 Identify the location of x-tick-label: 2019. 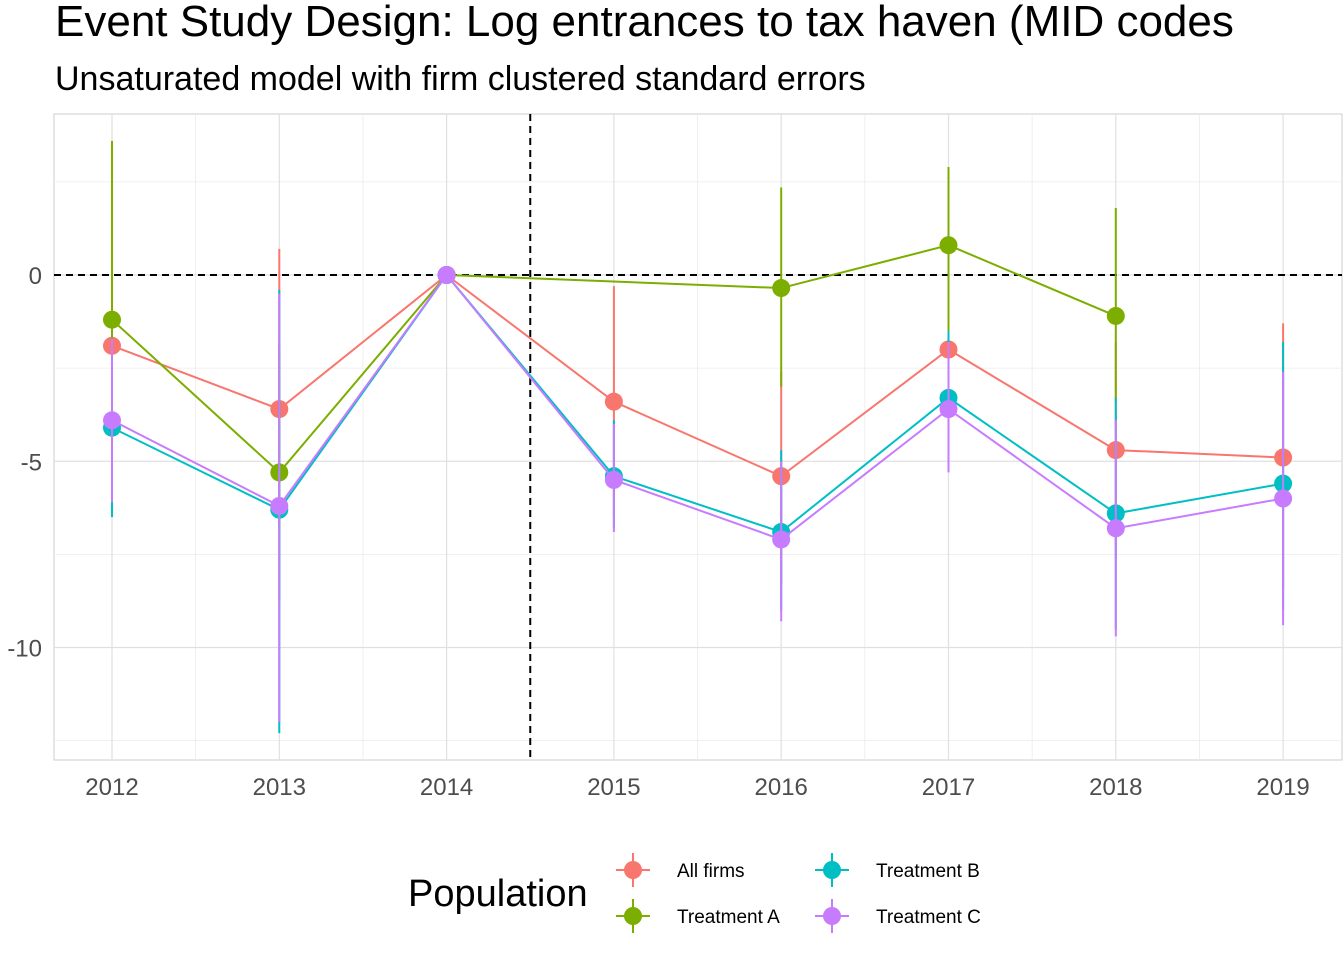
(1282, 787).